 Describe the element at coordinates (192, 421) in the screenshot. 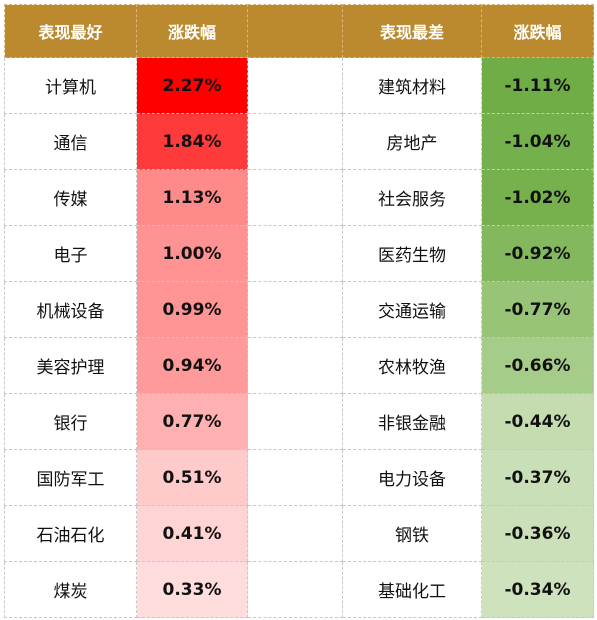

I see `best-change-value: 0.77%` at that location.